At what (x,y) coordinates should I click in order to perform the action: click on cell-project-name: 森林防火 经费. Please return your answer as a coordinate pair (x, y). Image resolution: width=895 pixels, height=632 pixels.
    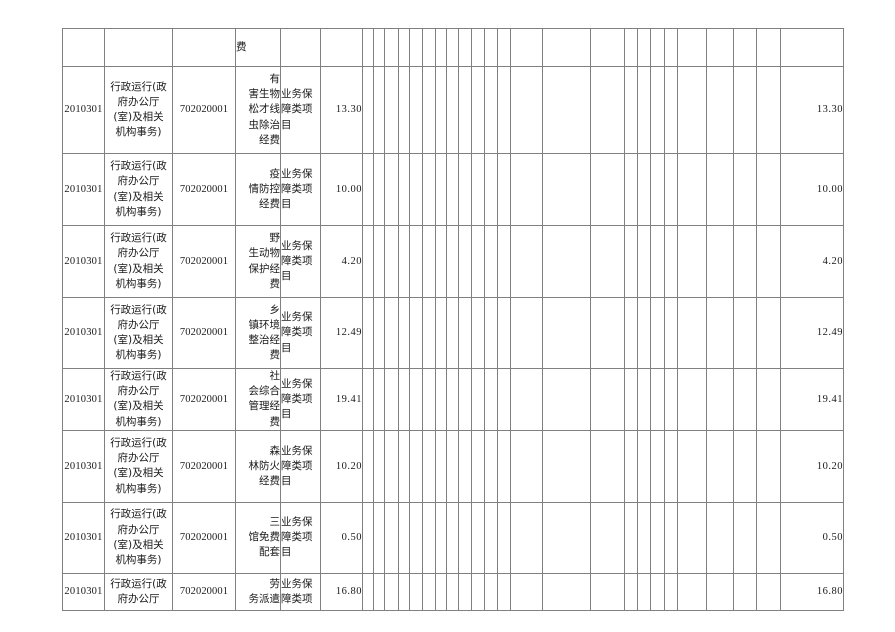
    Looking at the image, I should click on (258, 466).